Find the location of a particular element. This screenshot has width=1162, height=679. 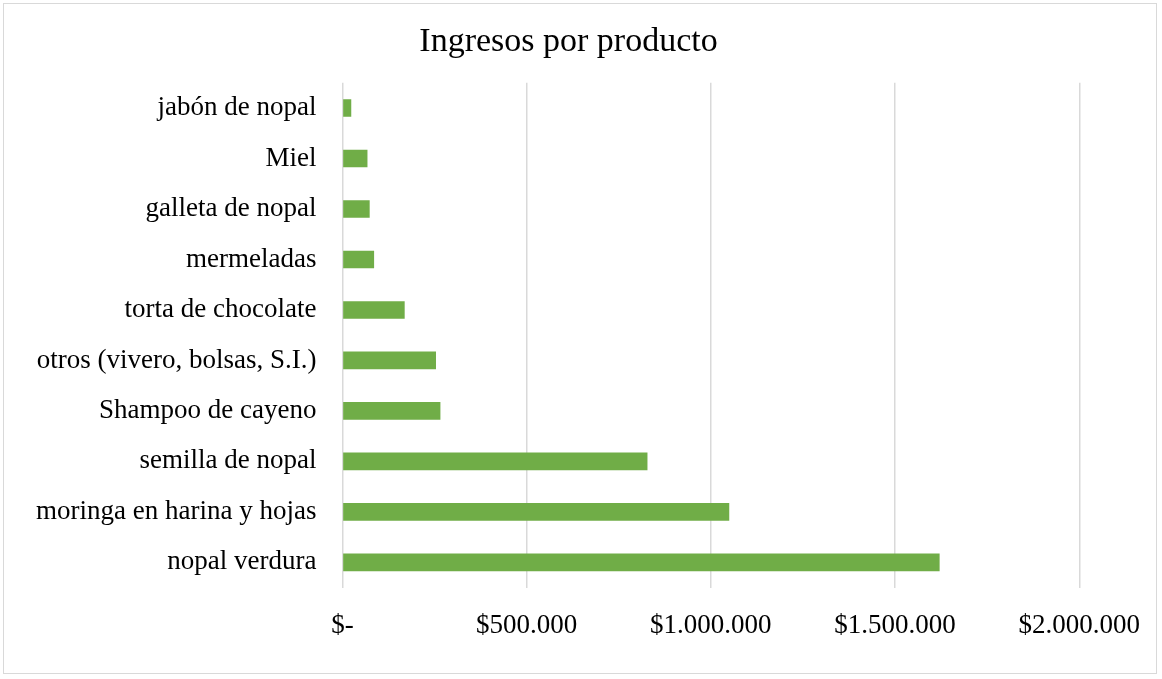

x-tick-label: $1.000.000 is located at coordinates (711, 623).